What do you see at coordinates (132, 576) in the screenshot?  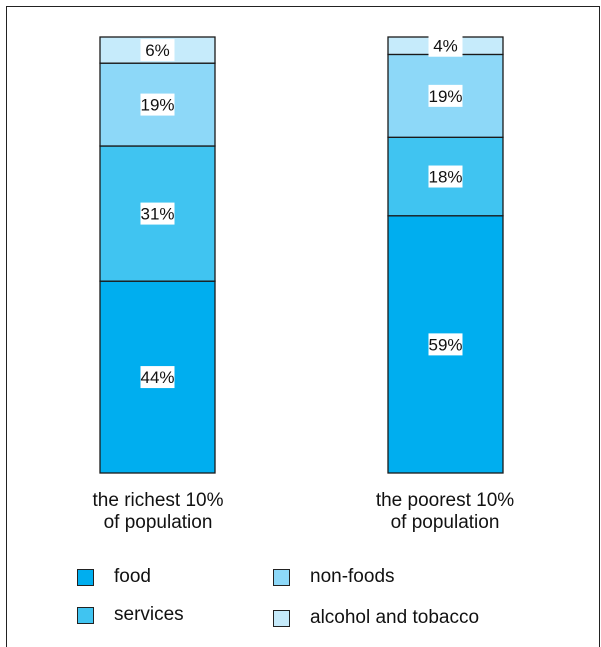 I see `legend-label-food: food` at bounding box center [132, 576].